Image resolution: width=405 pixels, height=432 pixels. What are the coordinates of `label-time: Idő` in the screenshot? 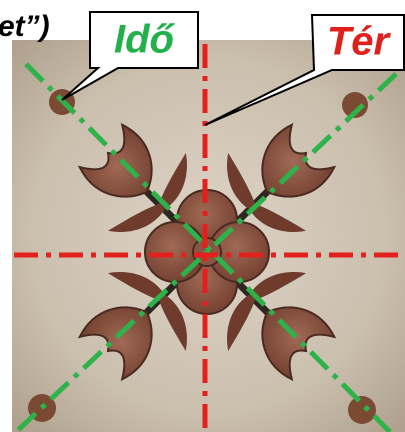 It's located at (145, 40).